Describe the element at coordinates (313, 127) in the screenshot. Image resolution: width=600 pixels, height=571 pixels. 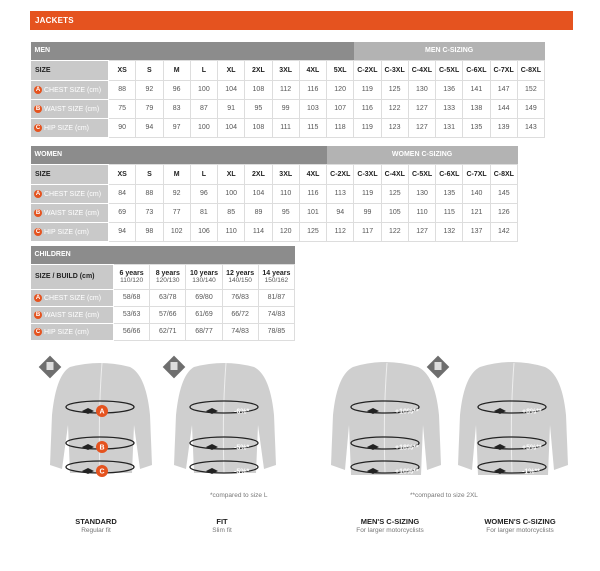
I see `value-cell: 115` at that location.